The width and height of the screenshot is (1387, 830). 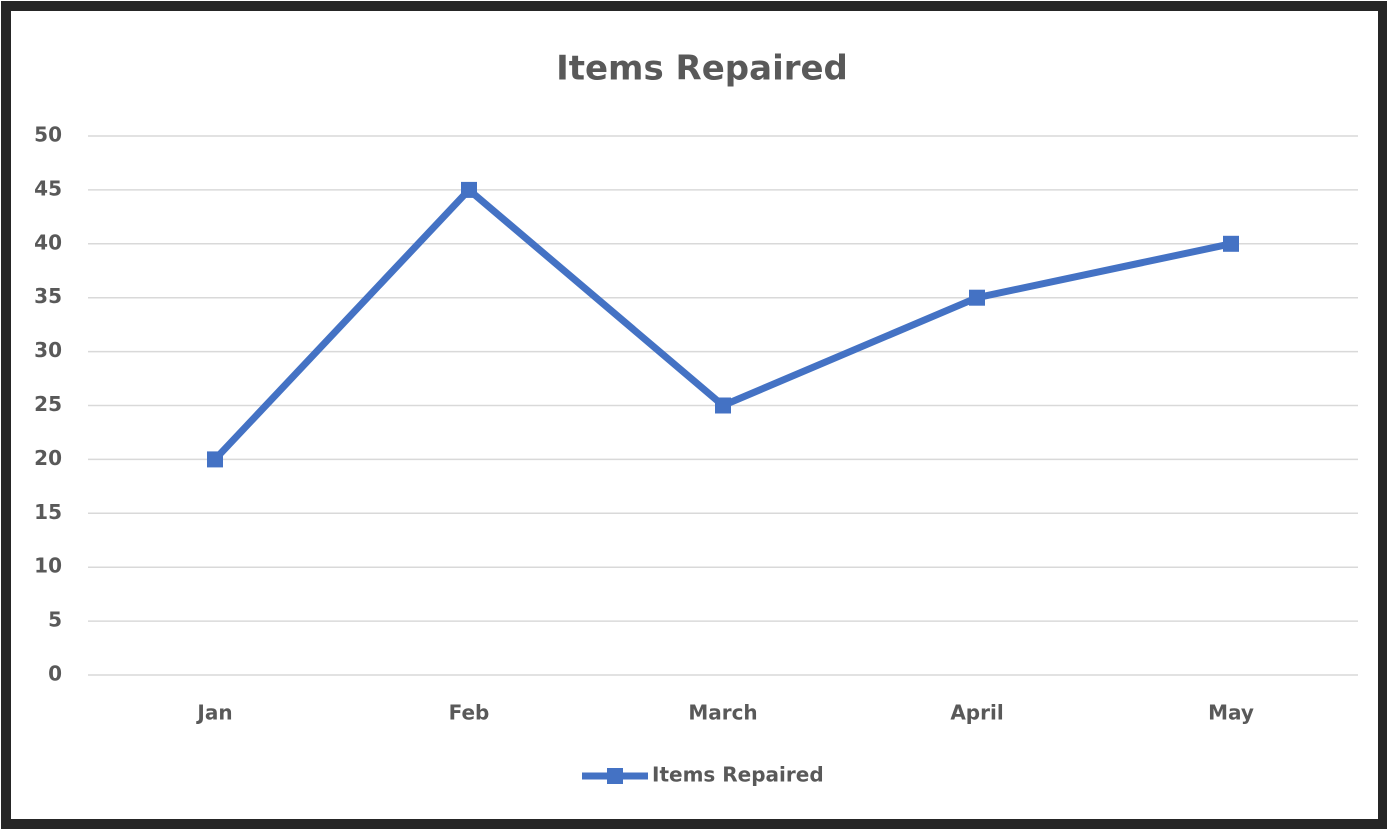 I want to click on x-tick-label: Feb, so click(x=469, y=713).